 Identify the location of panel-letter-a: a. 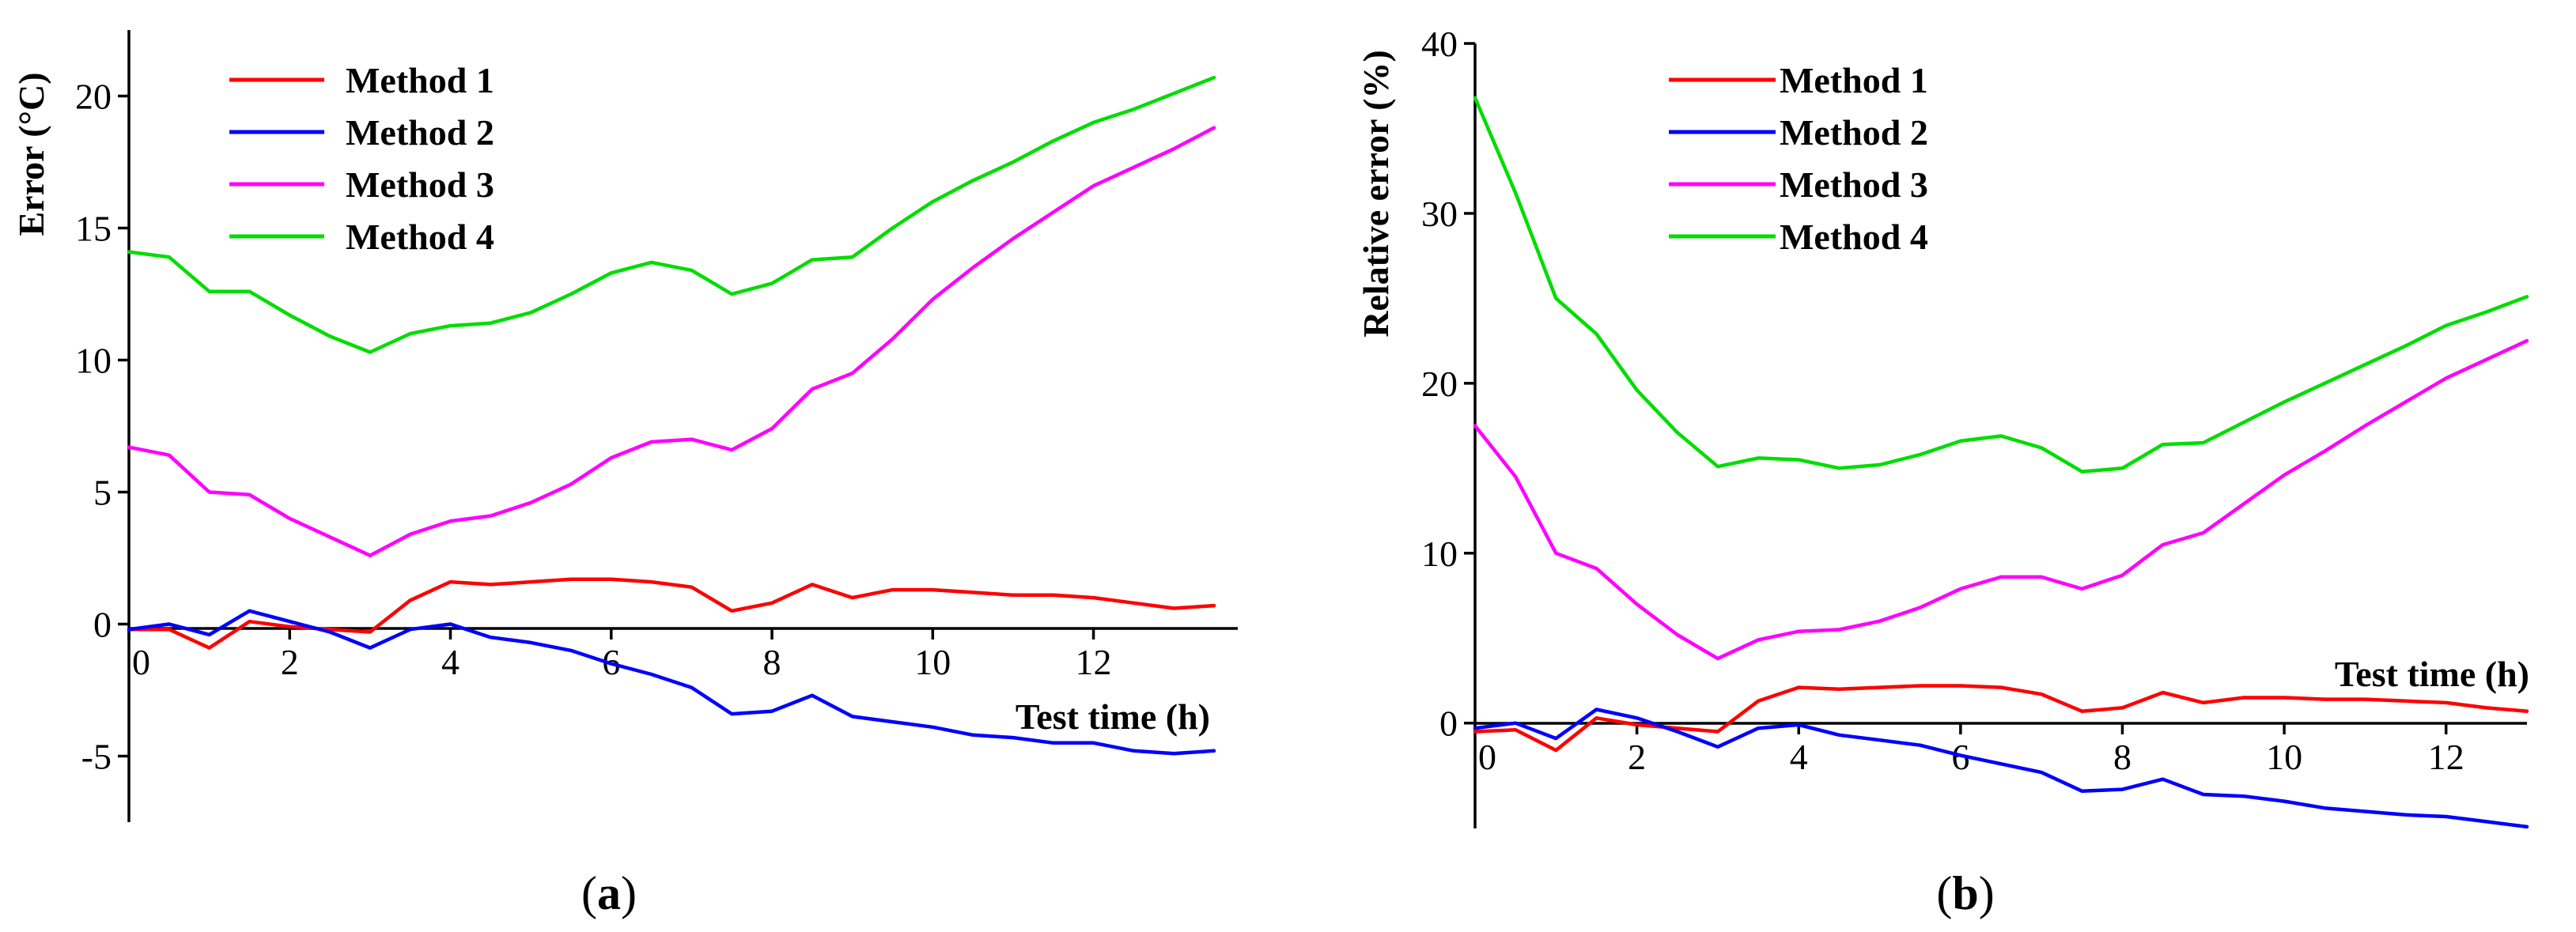
(609, 893).